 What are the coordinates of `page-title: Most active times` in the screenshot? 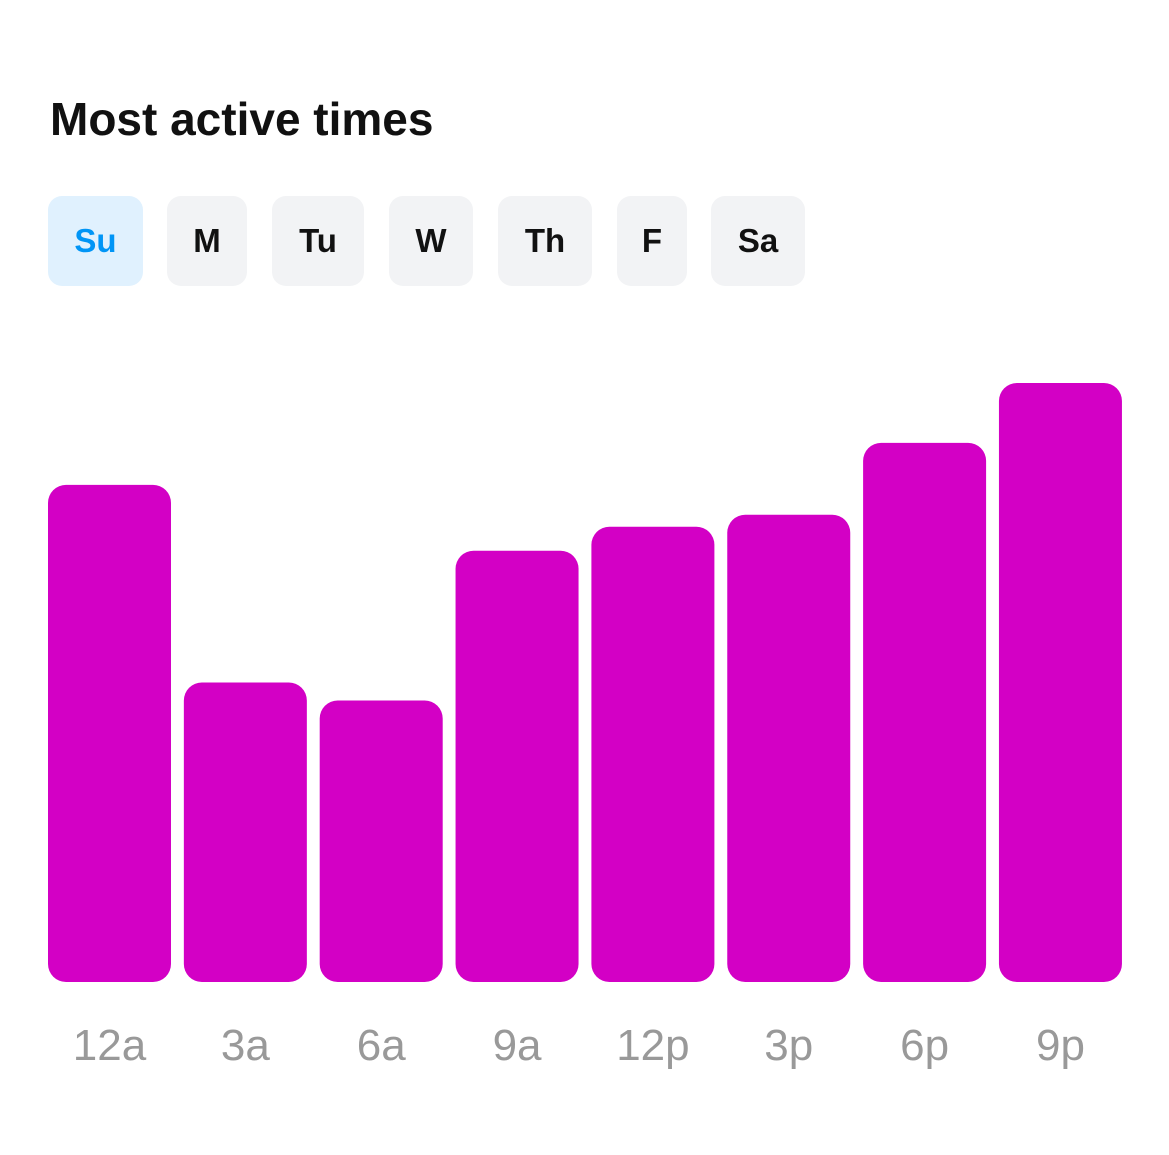 It's located at (242, 119).